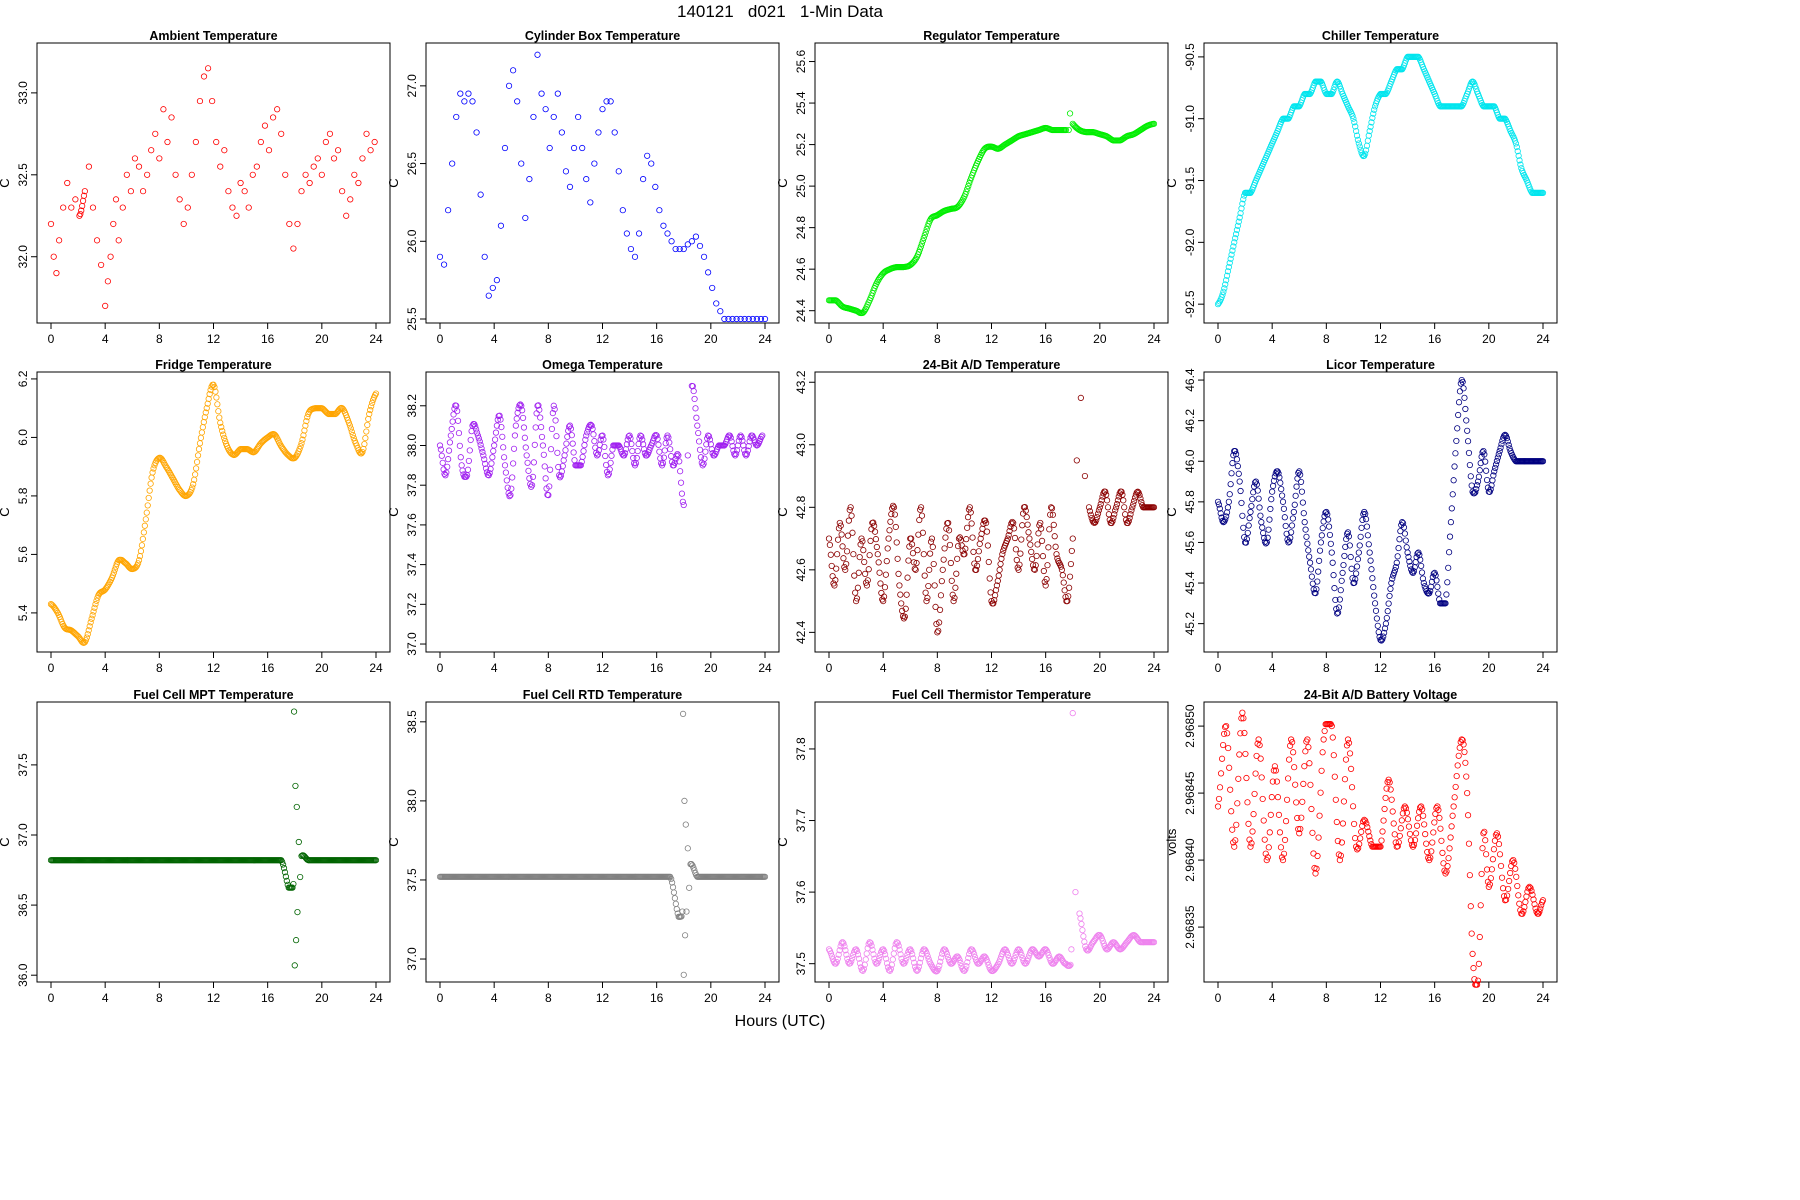 Image resolution: width=1800 pixels, height=1200 pixels. I want to click on x-tick-label: 16, so click(1435, 998).